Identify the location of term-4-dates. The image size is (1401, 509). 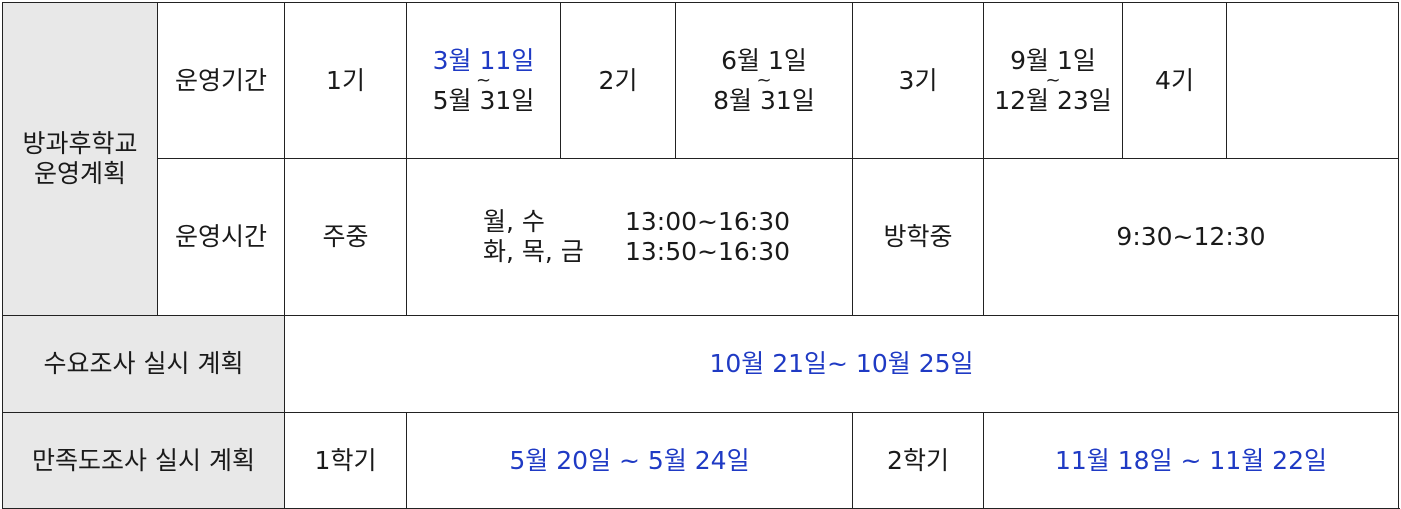
(1312, 80).